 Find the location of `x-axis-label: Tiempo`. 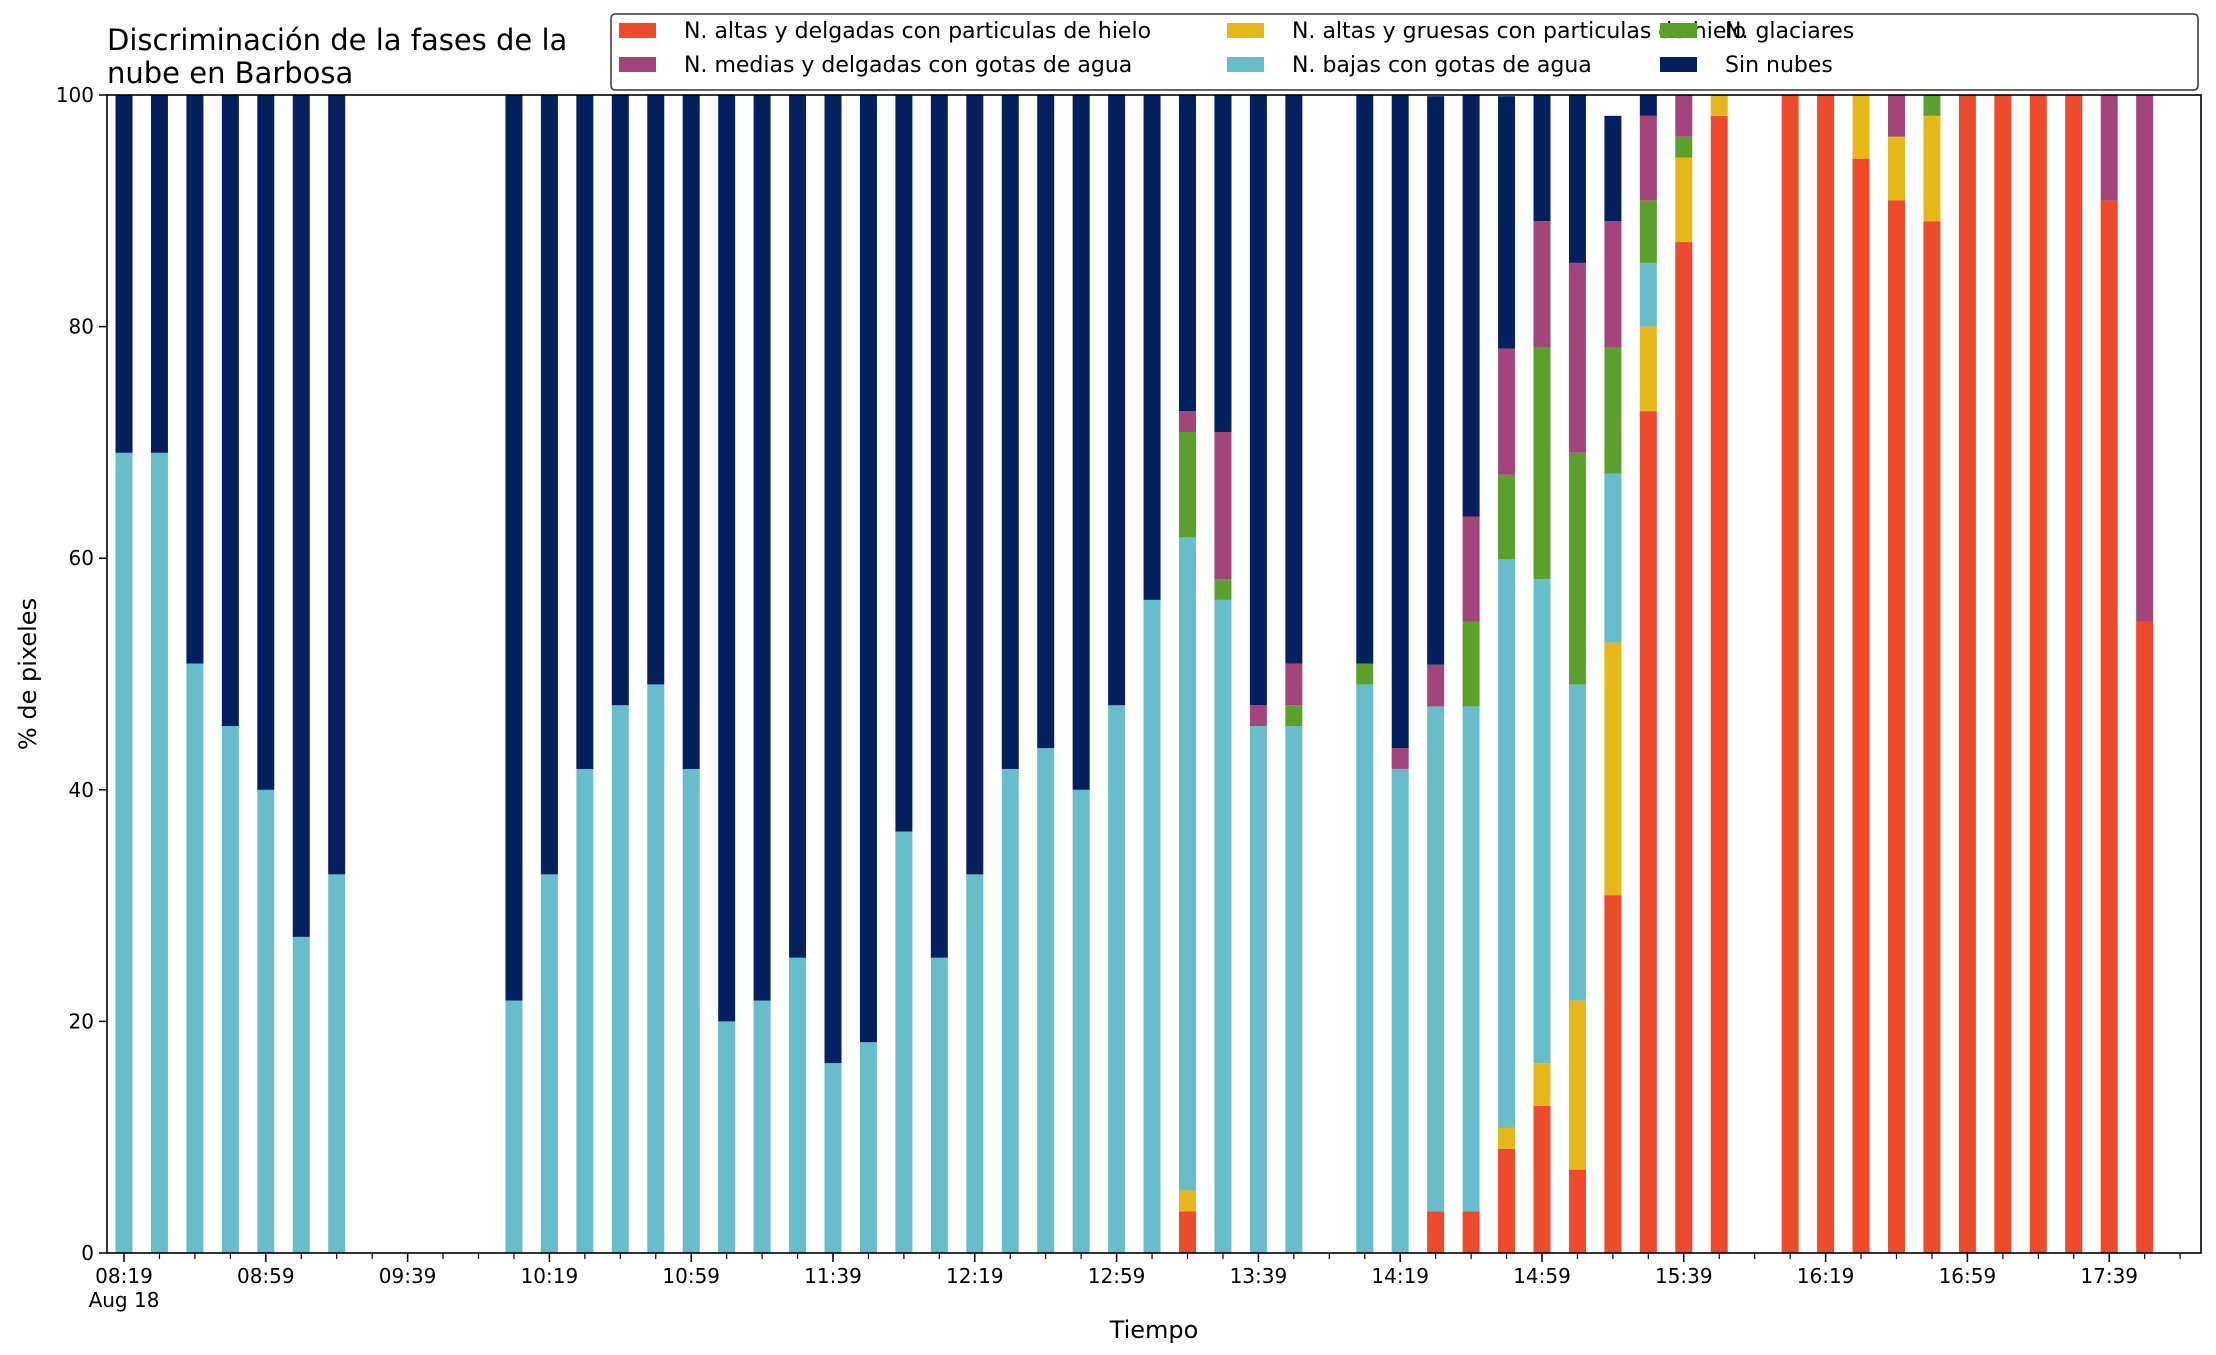

x-axis-label: Tiempo is located at coordinates (1154, 1330).